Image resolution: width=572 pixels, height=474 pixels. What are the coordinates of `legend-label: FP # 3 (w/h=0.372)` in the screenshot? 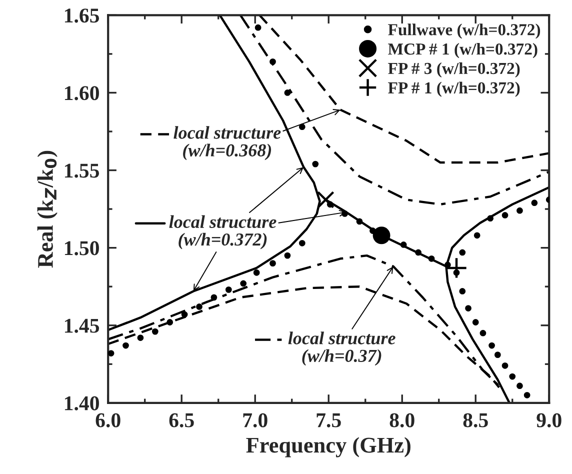 It's located at (454, 70).